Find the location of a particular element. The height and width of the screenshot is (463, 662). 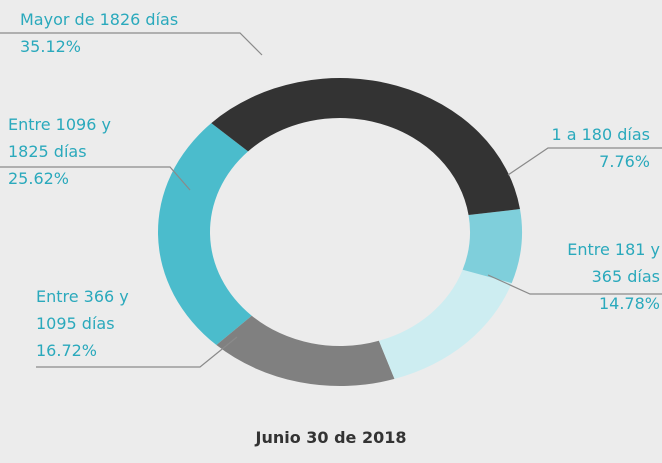

label-value: 14.78% is located at coordinates (629, 303).